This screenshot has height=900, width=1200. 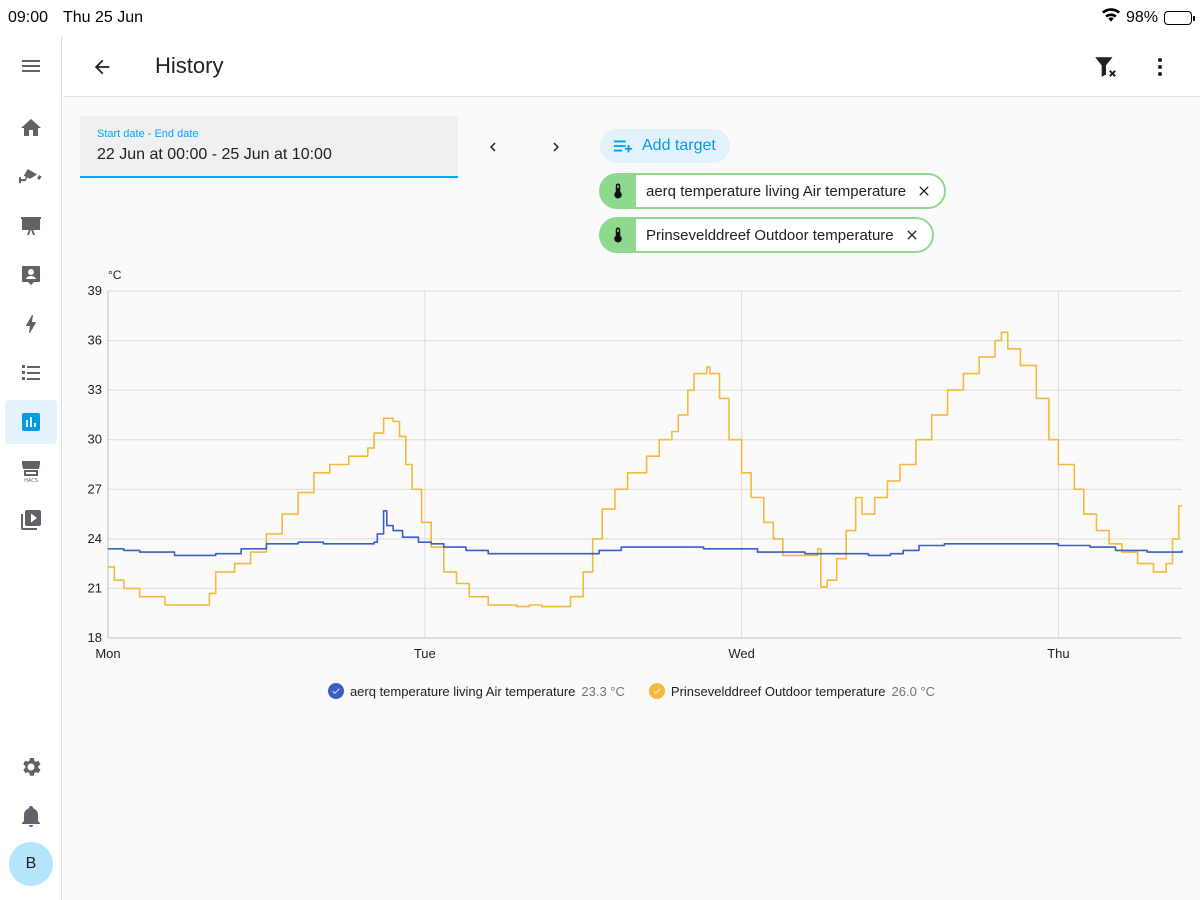 What do you see at coordinates (95, 389) in the screenshot?
I see `y-tick-label: 33` at bounding box center [95, 389].